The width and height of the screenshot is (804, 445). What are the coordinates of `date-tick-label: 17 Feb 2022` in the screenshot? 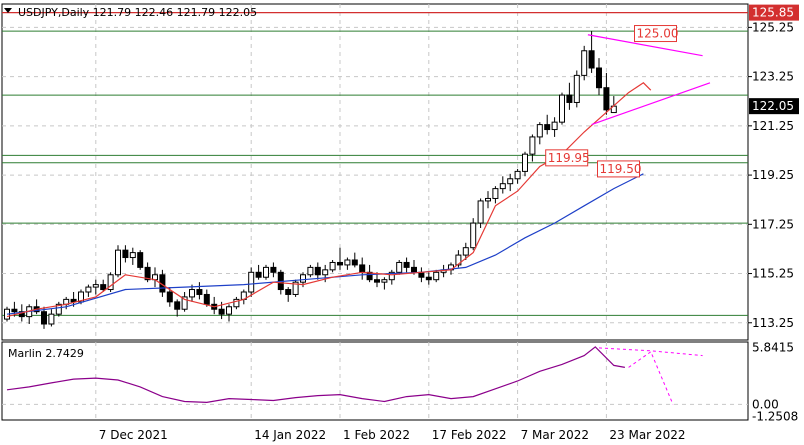 It's located at (469, 435).